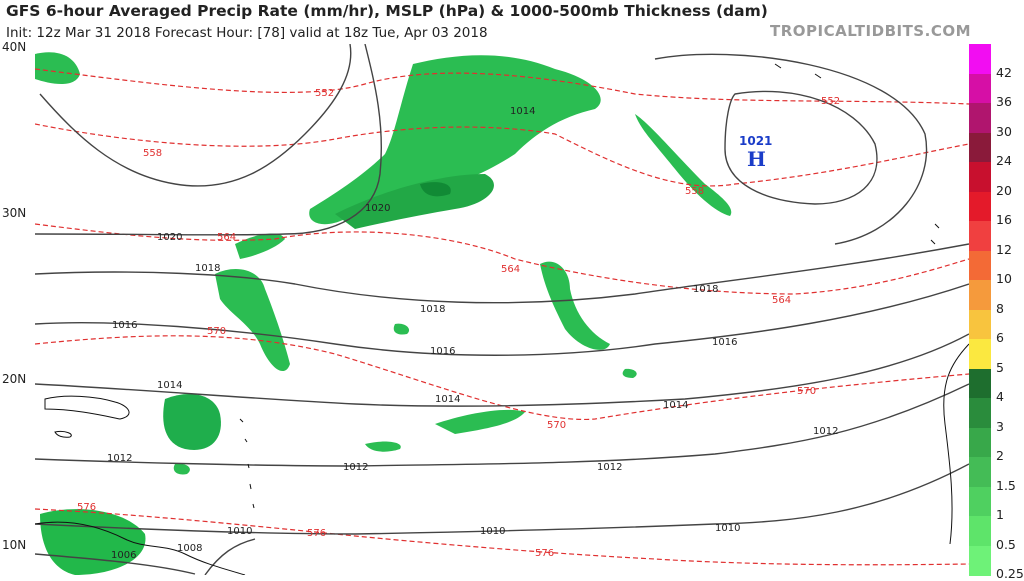 The width and height of the screenshot is (1024, 581). What do you see at coordinates (93, 542) in the screenshot?
I see `precip-sw` at bounding box center [93, 542].